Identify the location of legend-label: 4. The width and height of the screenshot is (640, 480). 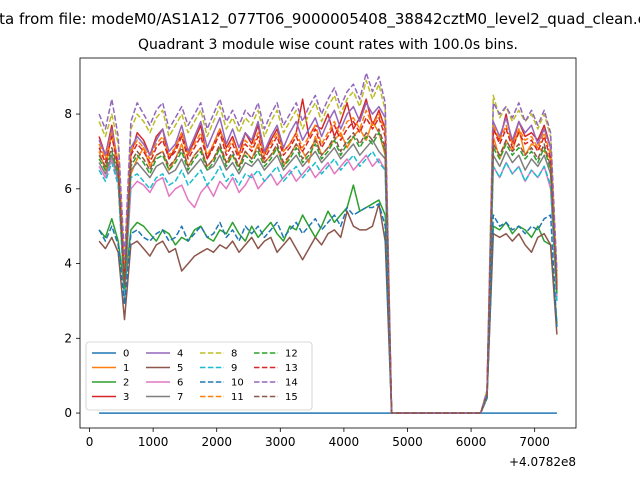
(180, 354).